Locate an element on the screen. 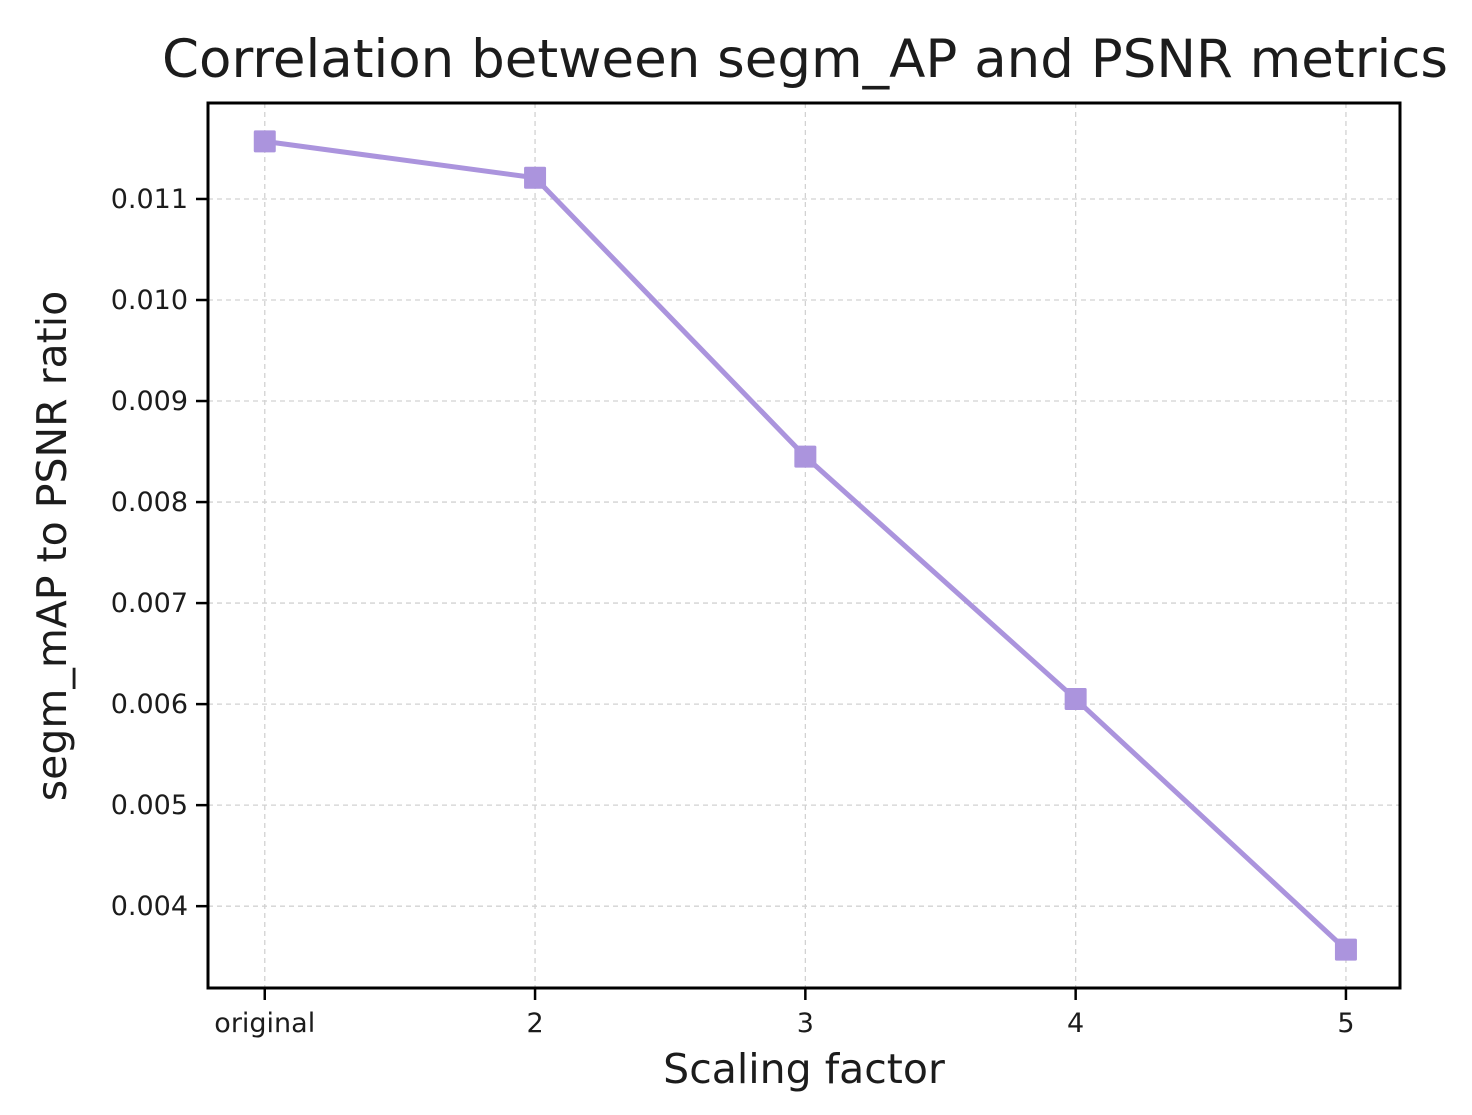 The width and height of the screenshot is (1472, 1115). x-tick-label: 4 is located at coordinates (1075, 1023).